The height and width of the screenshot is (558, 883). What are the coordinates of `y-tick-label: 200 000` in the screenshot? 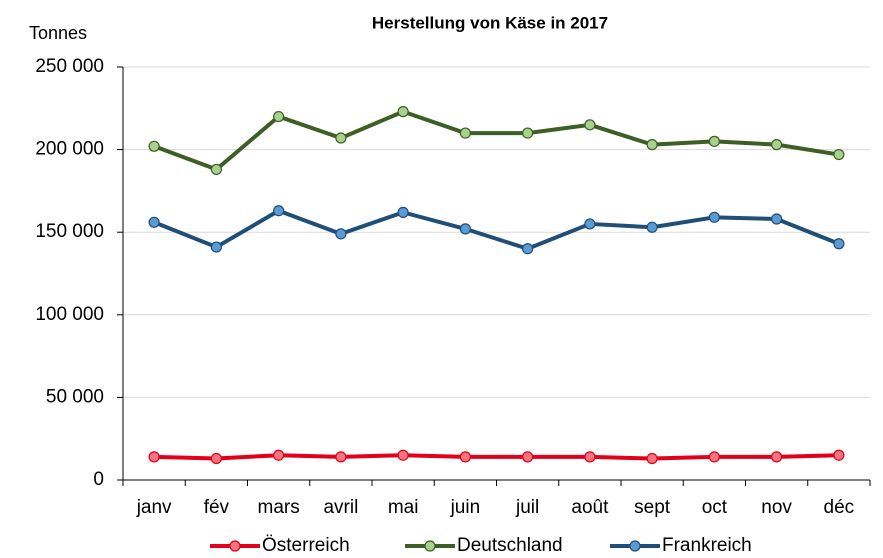 It's located at (69, 149).